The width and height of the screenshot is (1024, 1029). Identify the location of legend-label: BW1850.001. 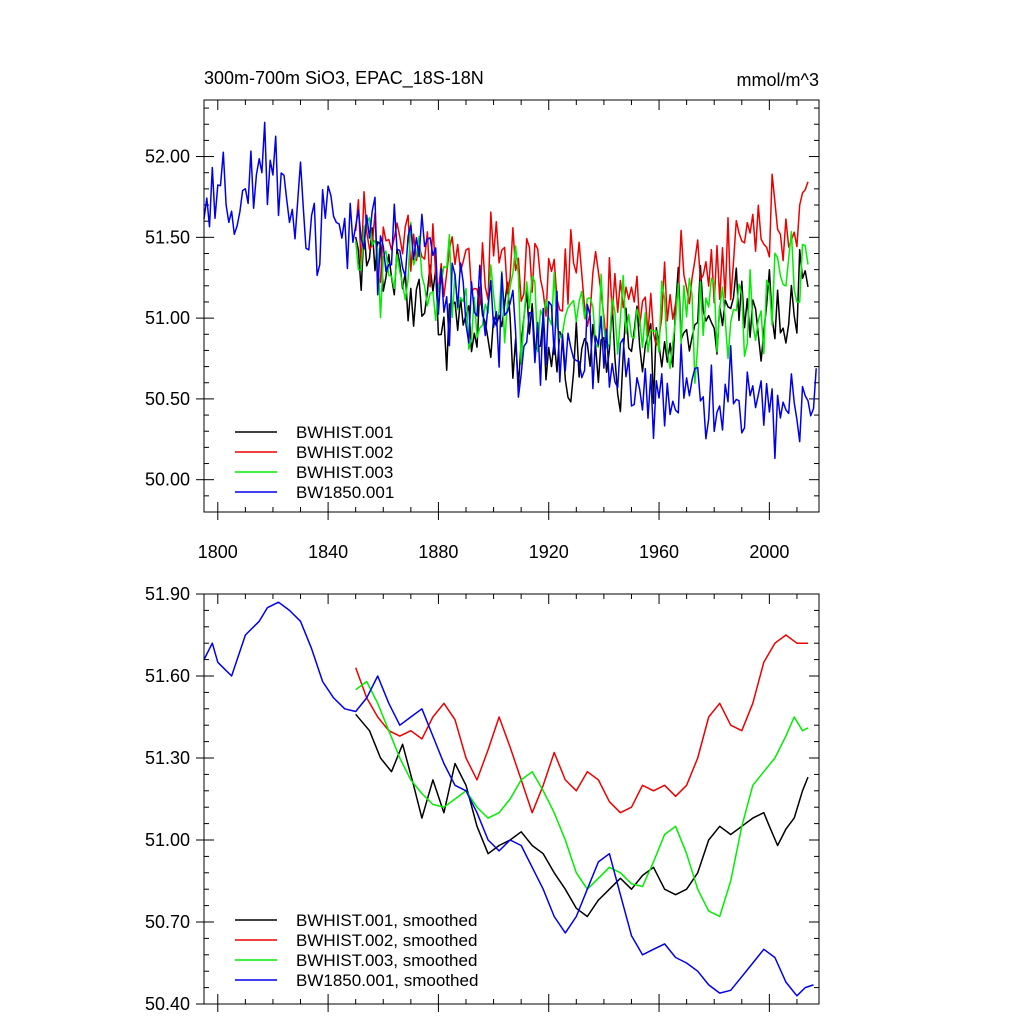
(345, 492).